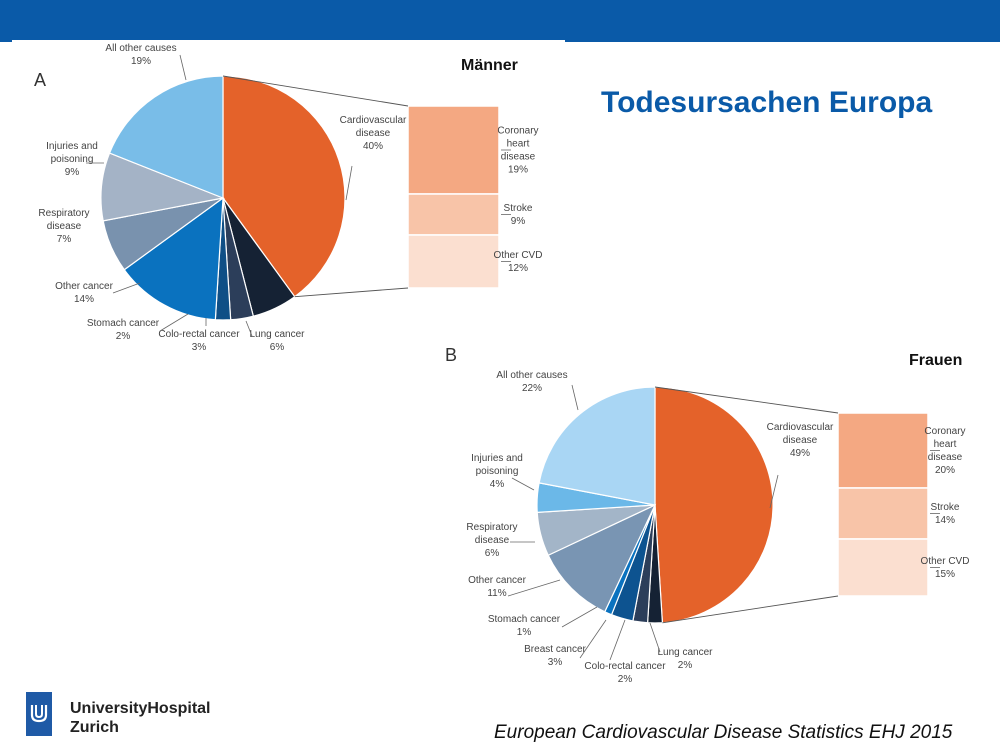  Describe the element at coordinates (518, 255) in the screenshot. I see `pie-a-breakdown-label-other-cvd: Other CVD` at that location.